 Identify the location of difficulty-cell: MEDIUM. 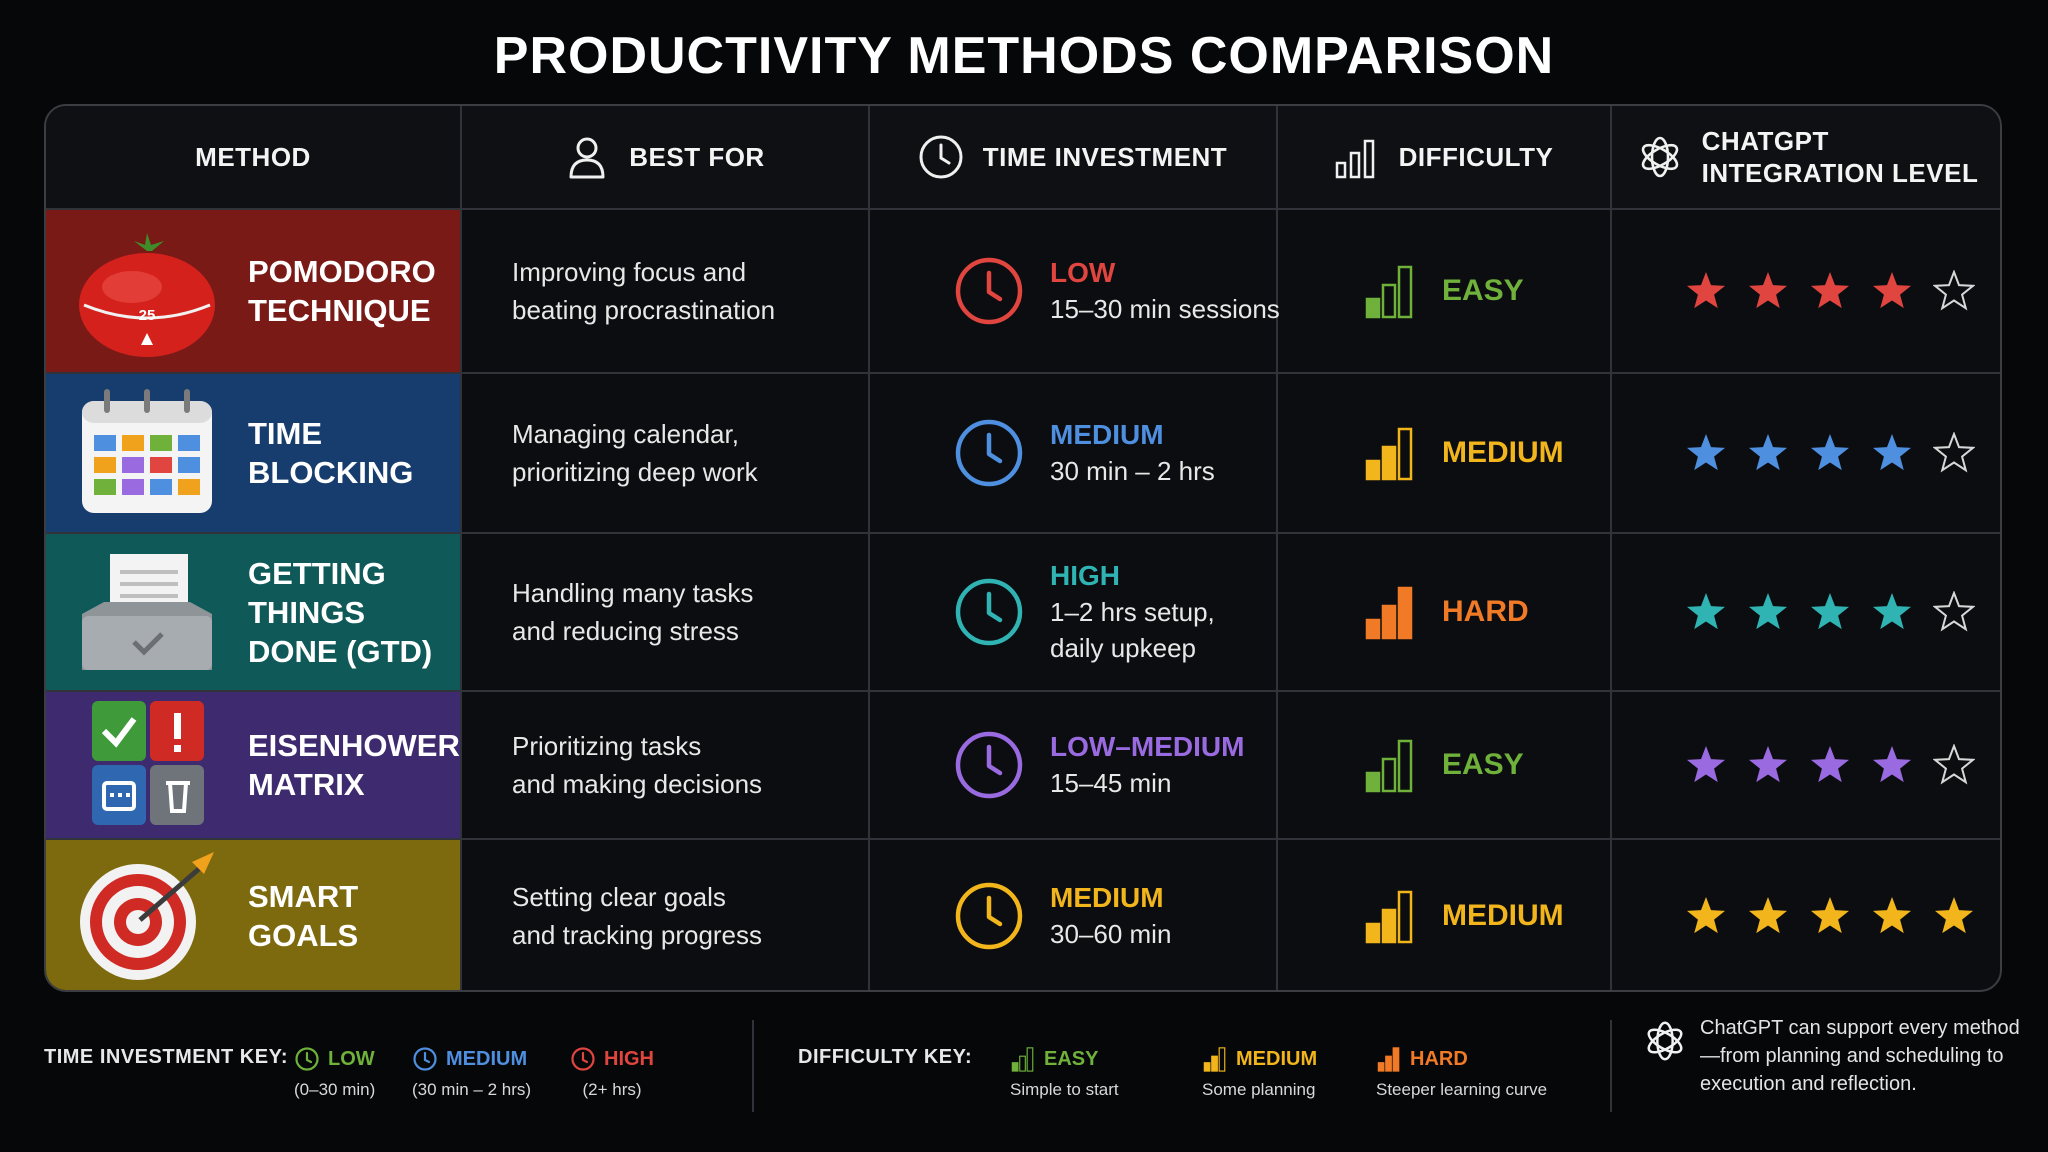
(1514, 915).